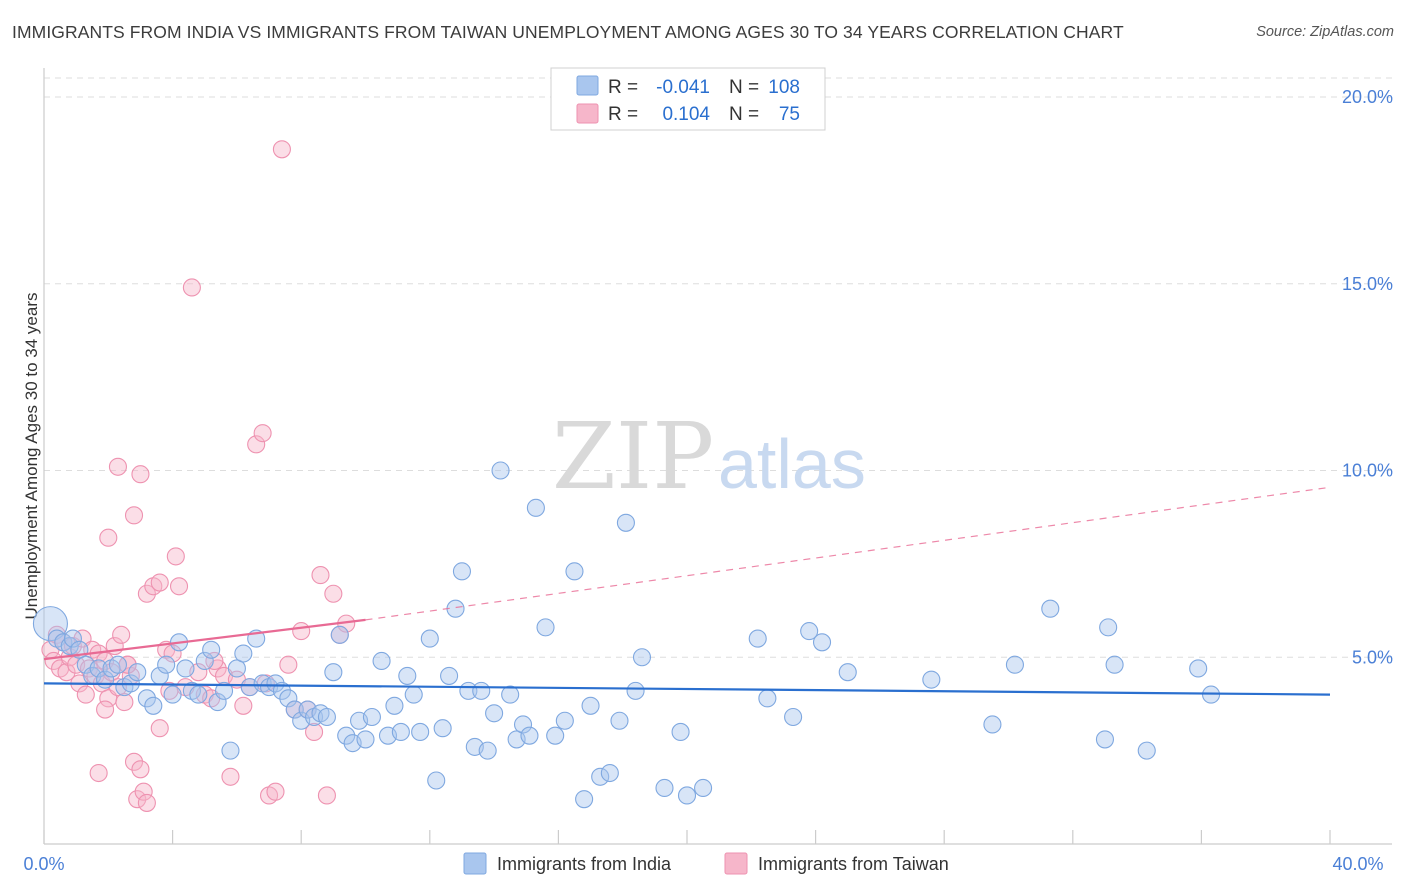 This screenshot has width=1406, height=892. What do you see at coordinates (1367, 284) in the screenshot?
I see `y-tick-label: 15.0%` at bounding box center [1367, 284].